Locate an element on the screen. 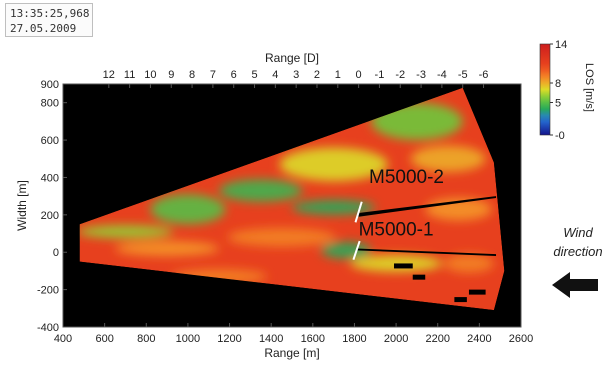 The height and width of the screenshot is (365, 609). x-tick-label: 2600 is located at coordinates (521, 339).